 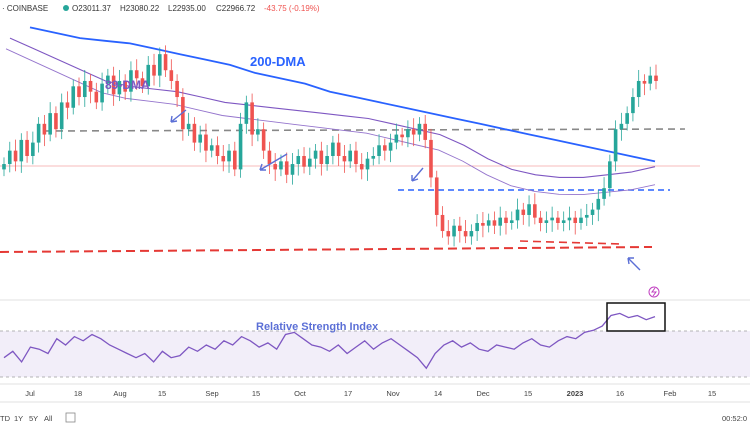 I want to click on calendar-icon, so click(x=70, y=417).